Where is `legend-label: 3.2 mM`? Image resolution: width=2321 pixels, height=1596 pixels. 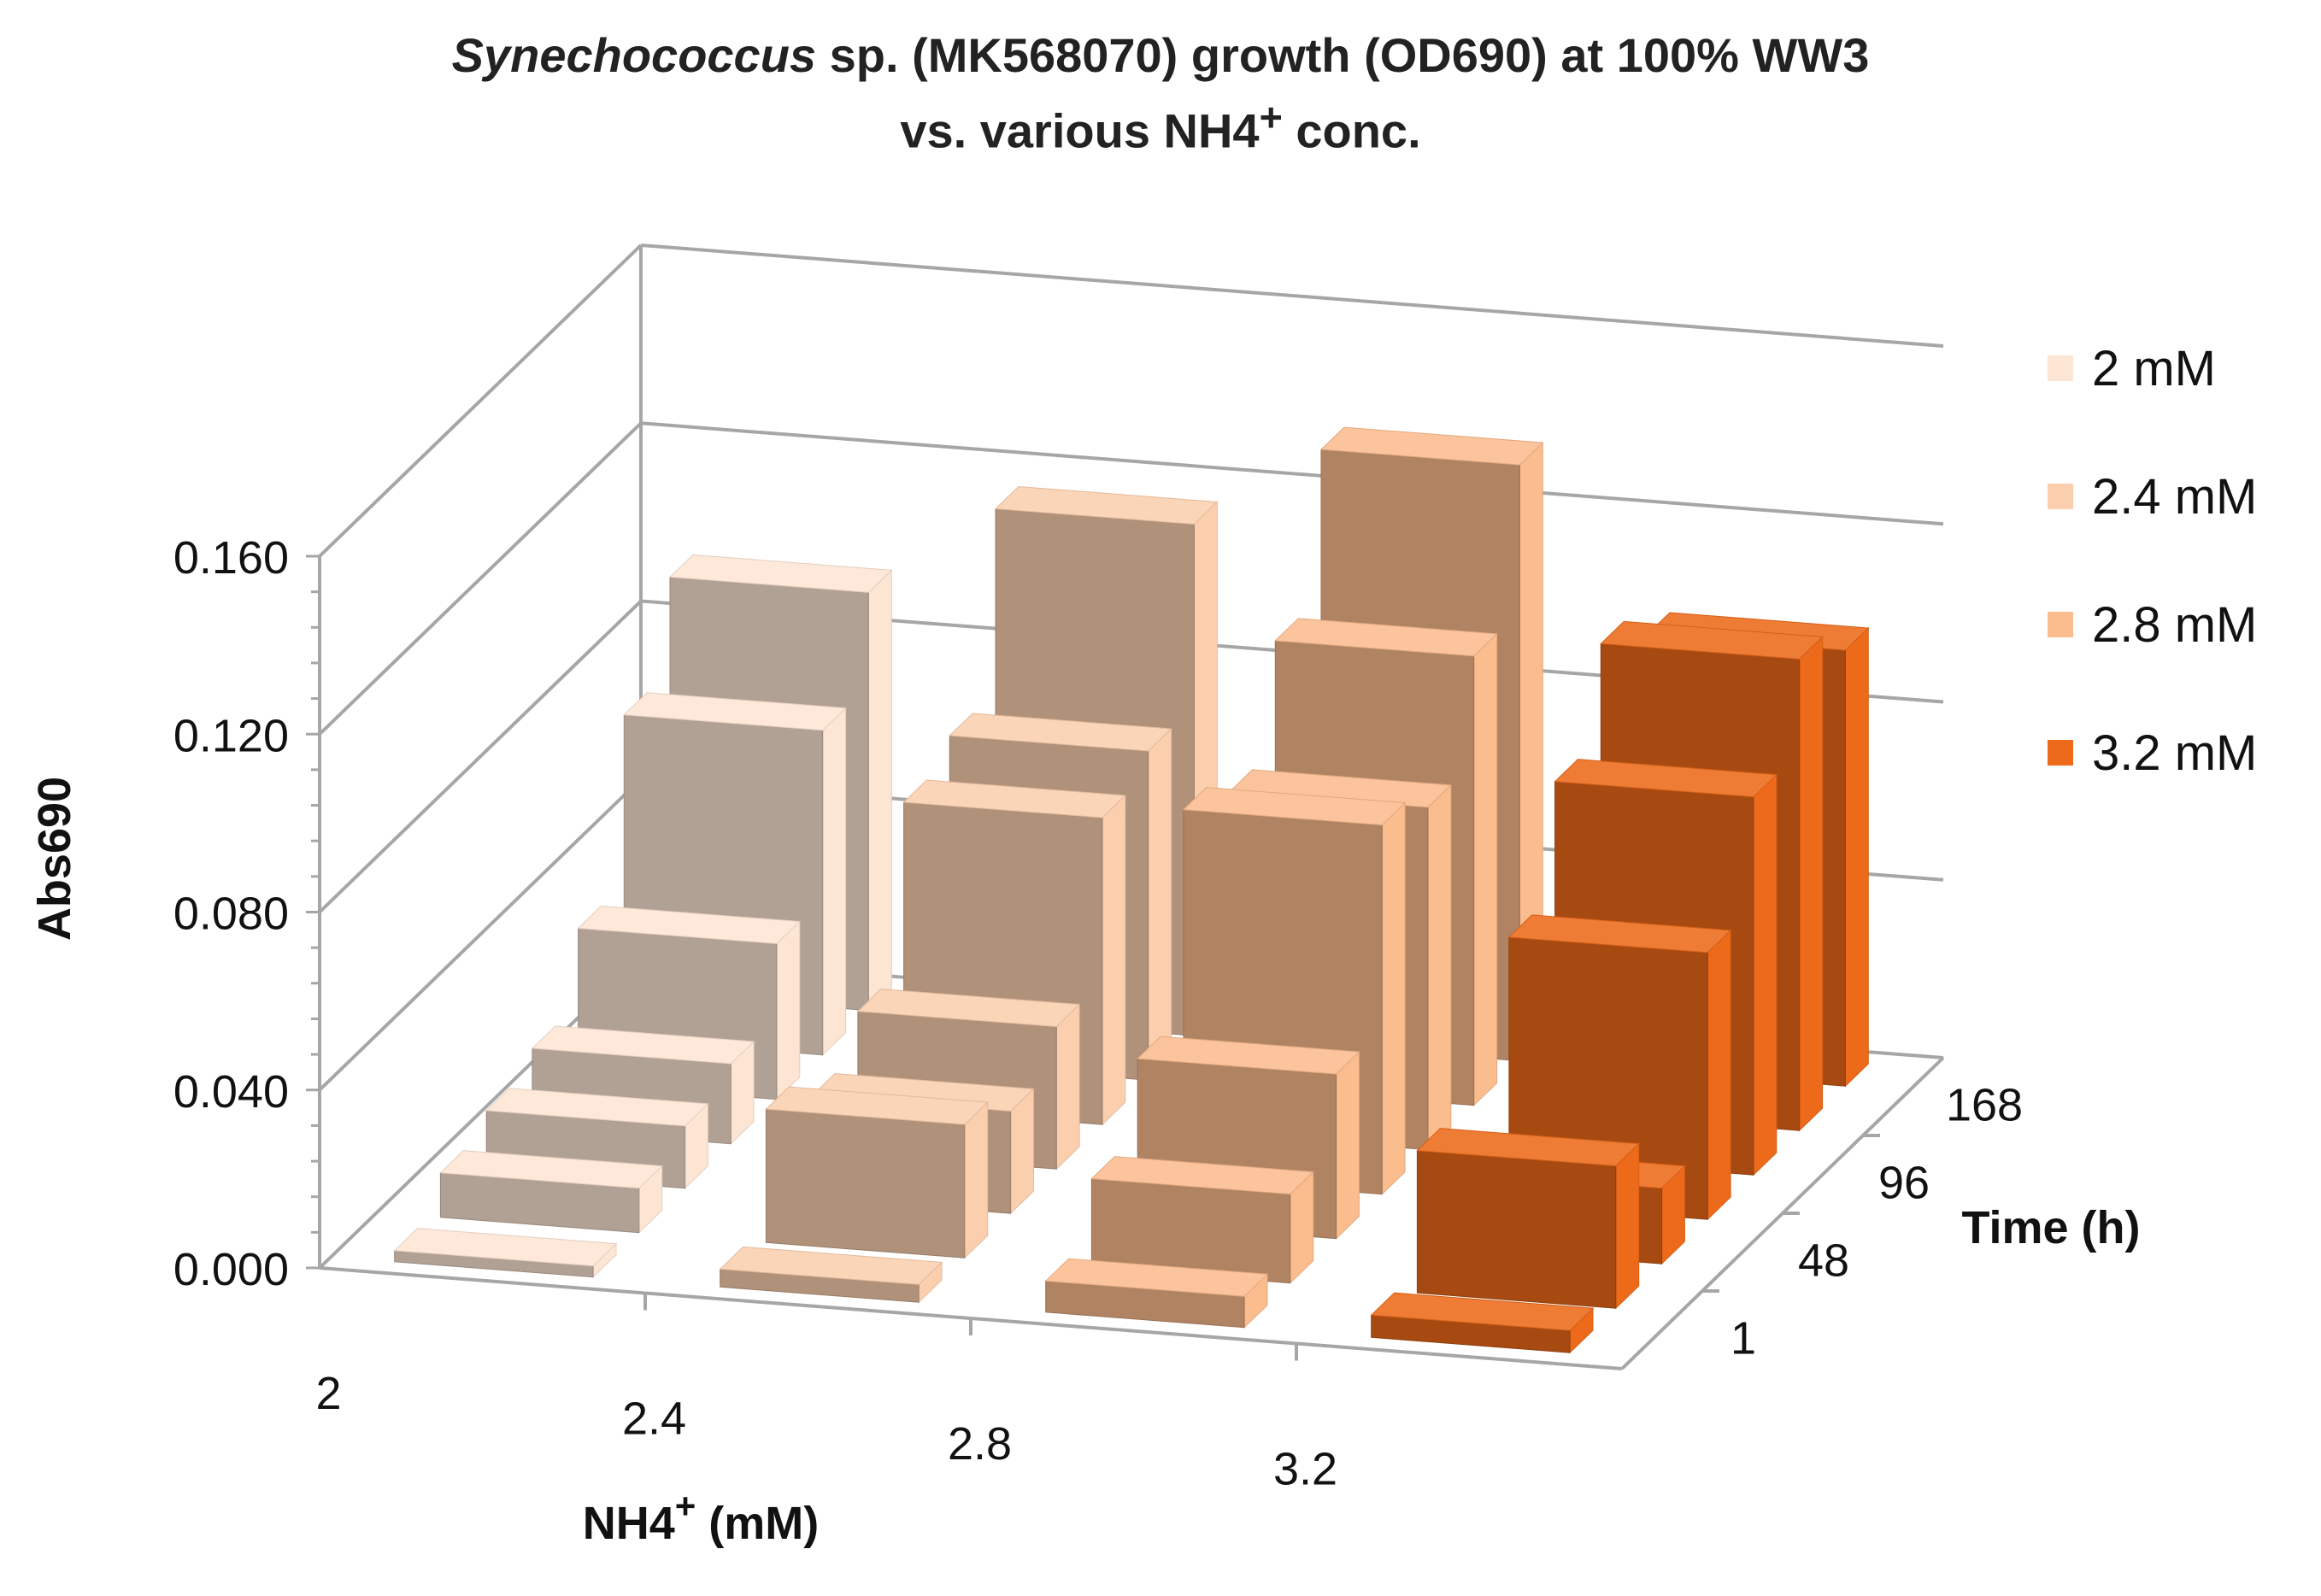 legend-label: 3.2 mM is located at coordinates (2175, 753).